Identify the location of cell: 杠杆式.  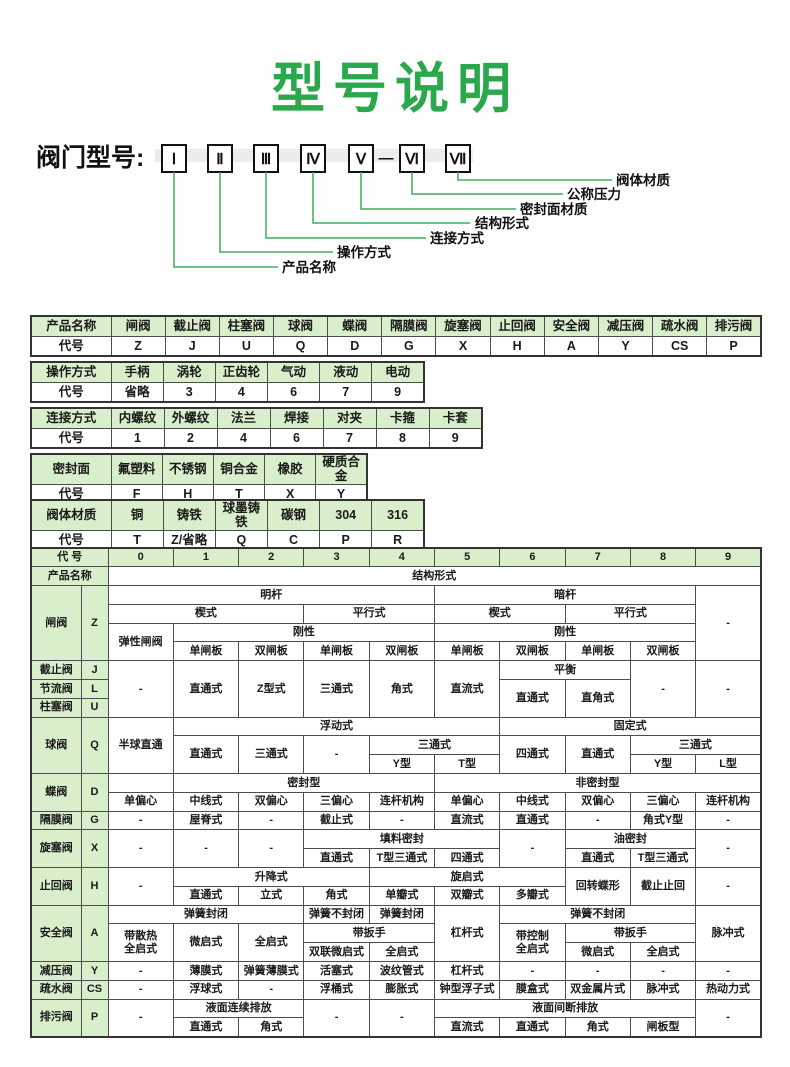
(467, 933).